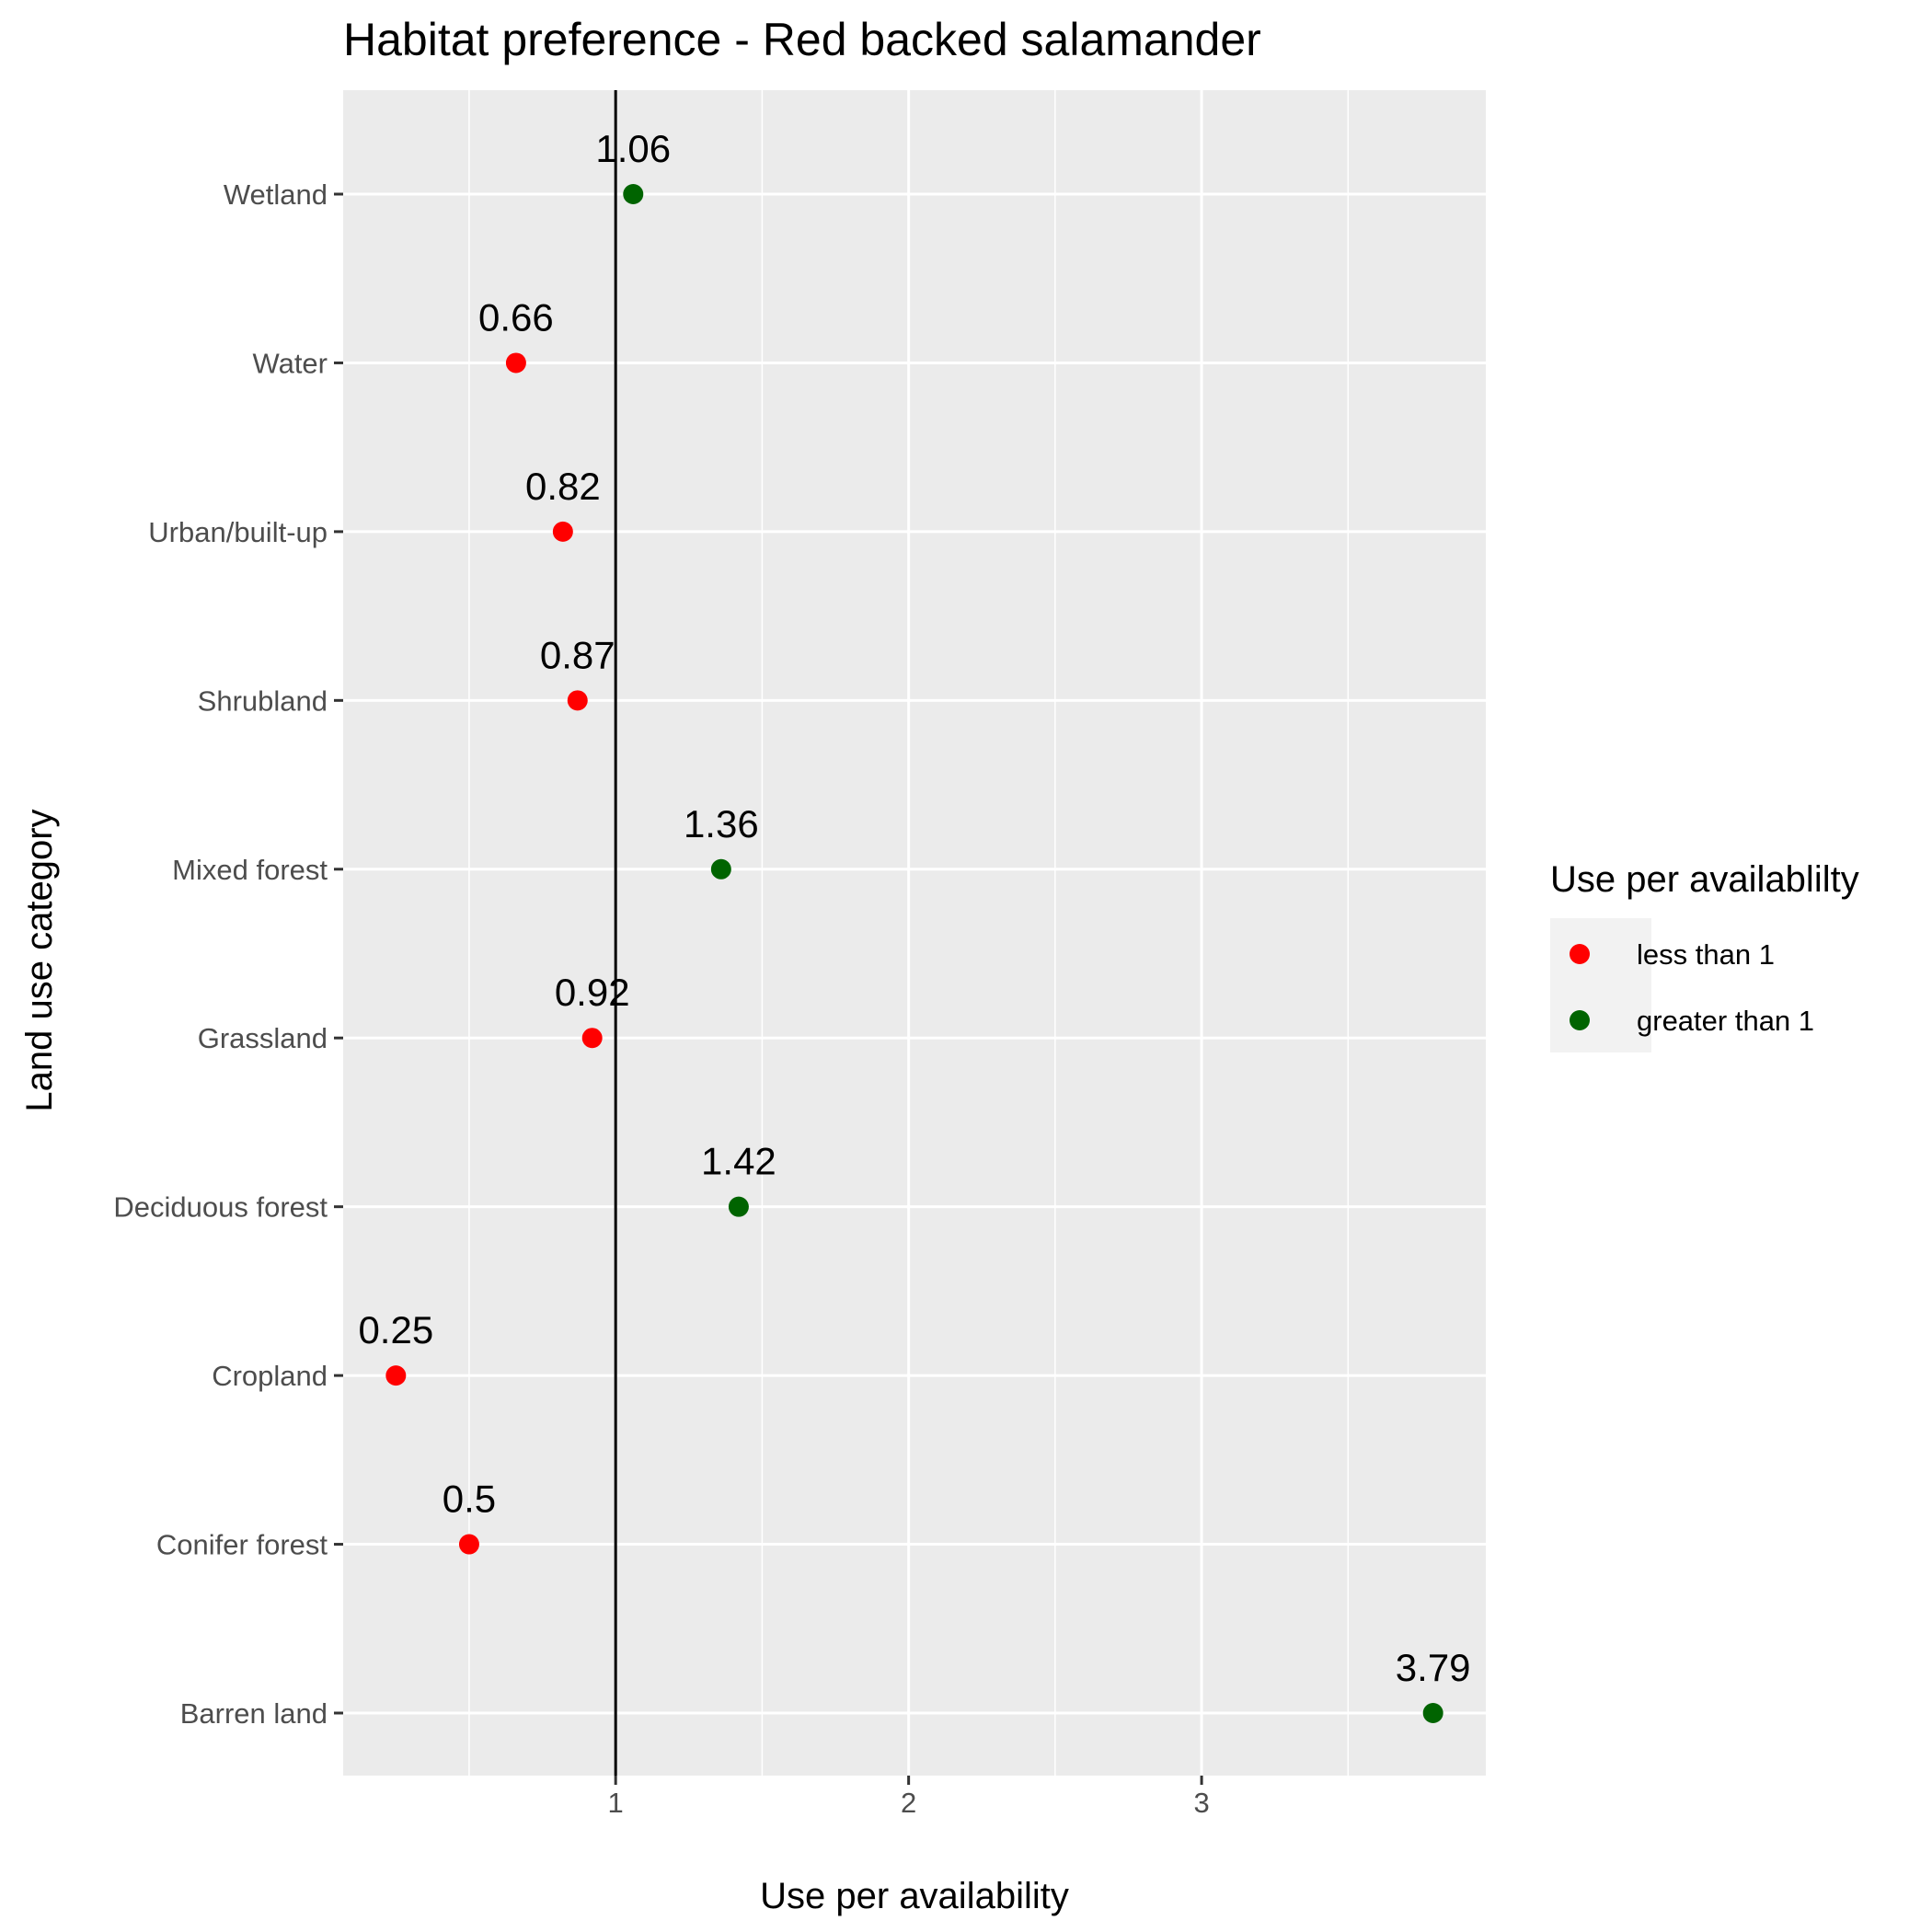 Image resolution: width=1932 pixels, height=1932 pixels. Describe the element at coordinates (563, 486) in the screenshot. I see `data-label: 0.82` at that location.